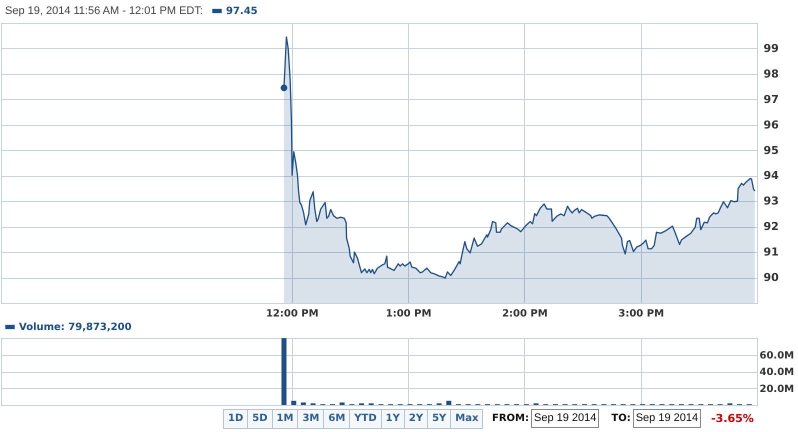 This screenshot has height=432, width=798. Describe the element at coordinates (409, 314) in the screenshot. I see `x-tick-label: 1:00 PM` at that location.